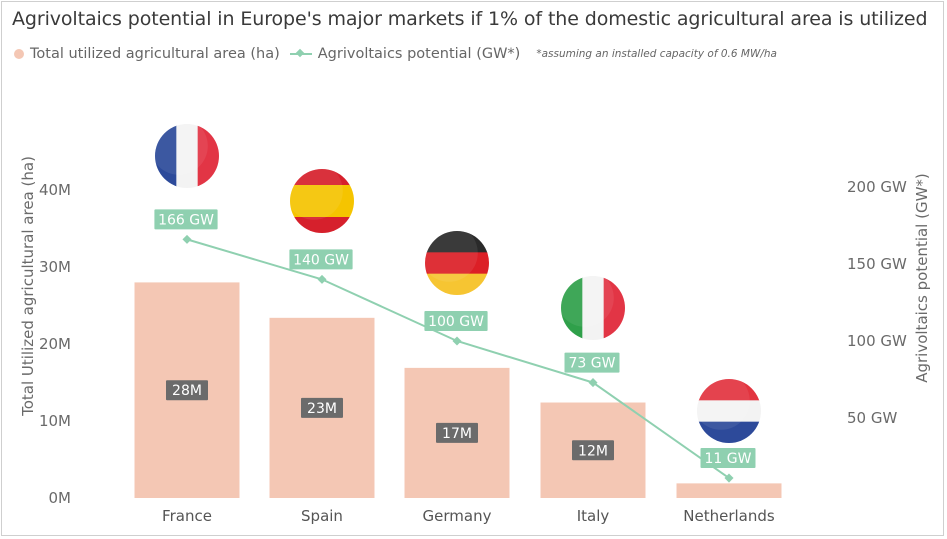  Describe the element at coordinates (593, 516) in the screenshot. I see `x-category-label: Italy` at that location.